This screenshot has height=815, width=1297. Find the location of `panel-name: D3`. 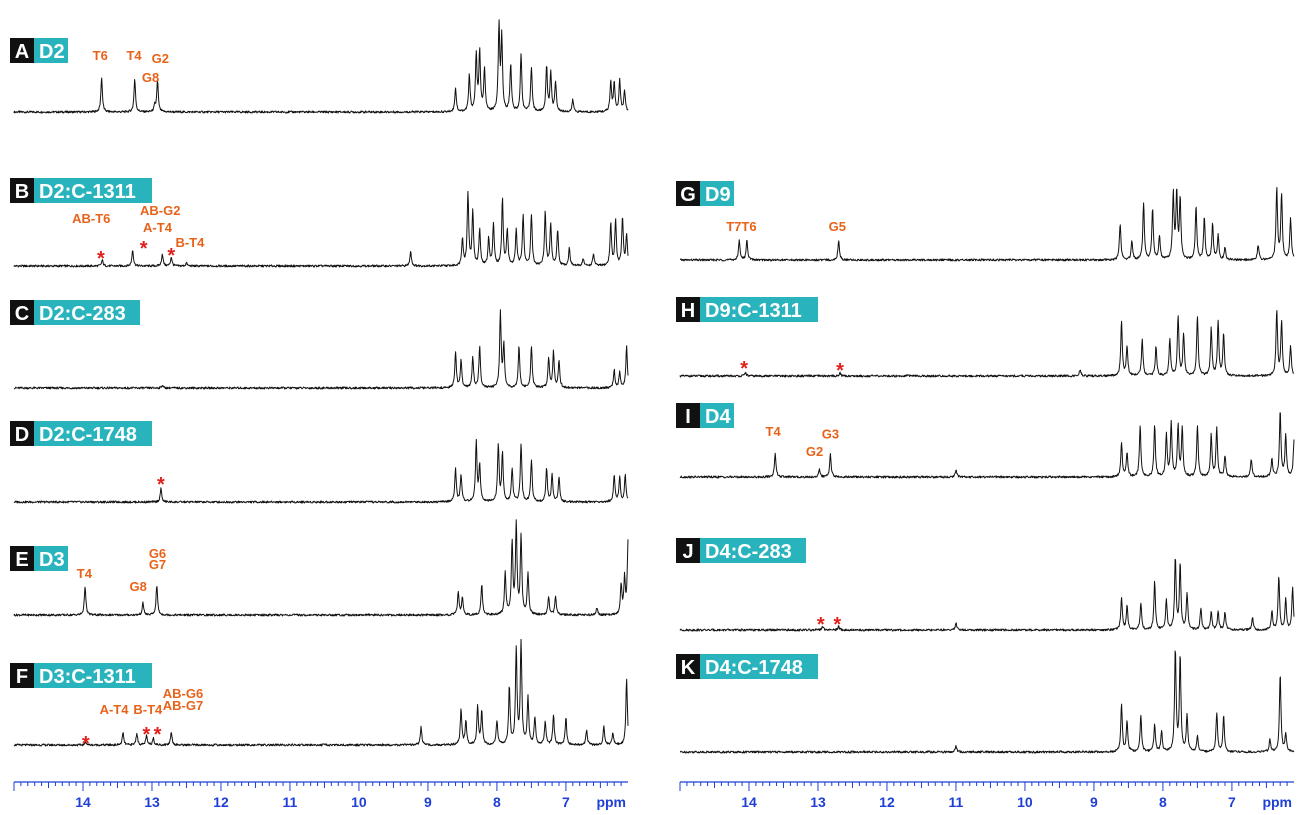

panel-name: D3 is located at coordinates (52, 560).